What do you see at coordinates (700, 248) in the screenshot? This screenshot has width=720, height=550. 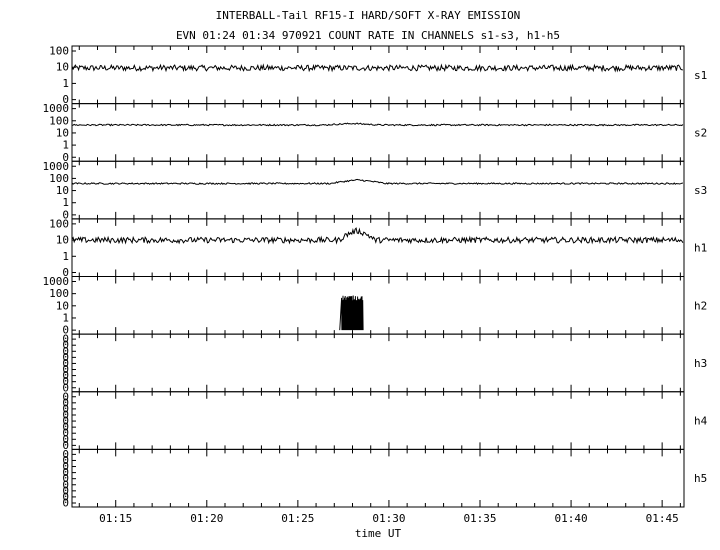 I see `panel-label-h1: h1` at bounding box center [700, 248].